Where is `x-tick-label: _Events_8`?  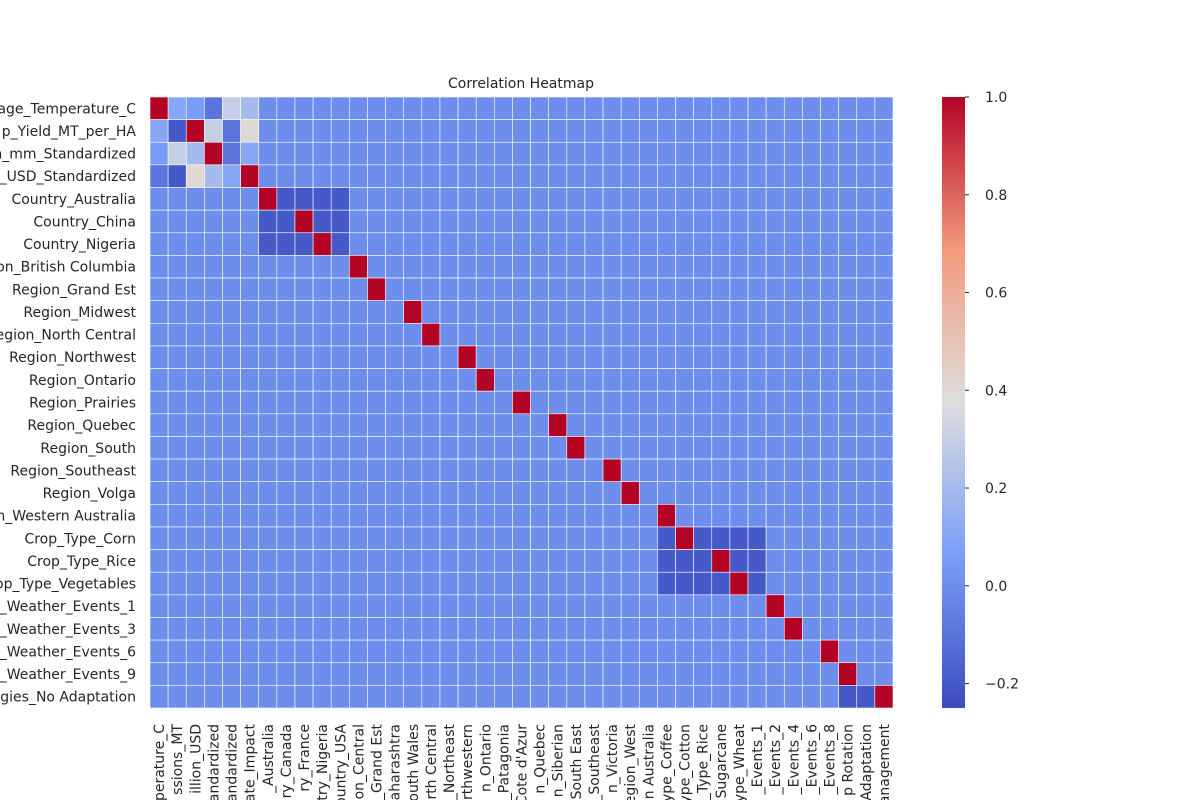 x-tick-label: _Events_8 is located at coordinates (831, 759).